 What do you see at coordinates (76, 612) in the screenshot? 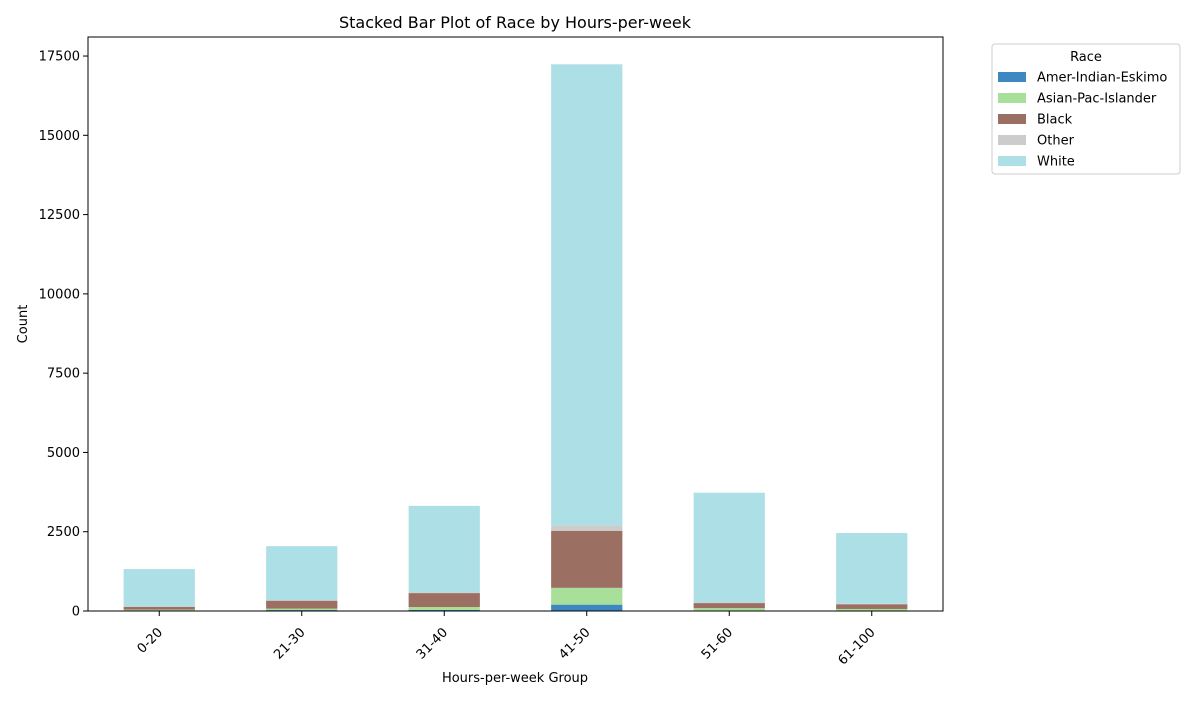
I see `y-tick-label: 0` at bounding box center [76, 612].